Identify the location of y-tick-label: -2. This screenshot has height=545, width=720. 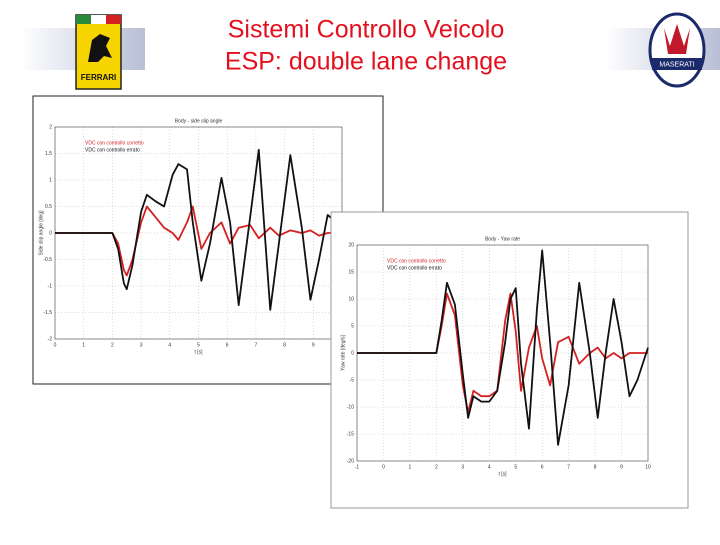
(50, 339).